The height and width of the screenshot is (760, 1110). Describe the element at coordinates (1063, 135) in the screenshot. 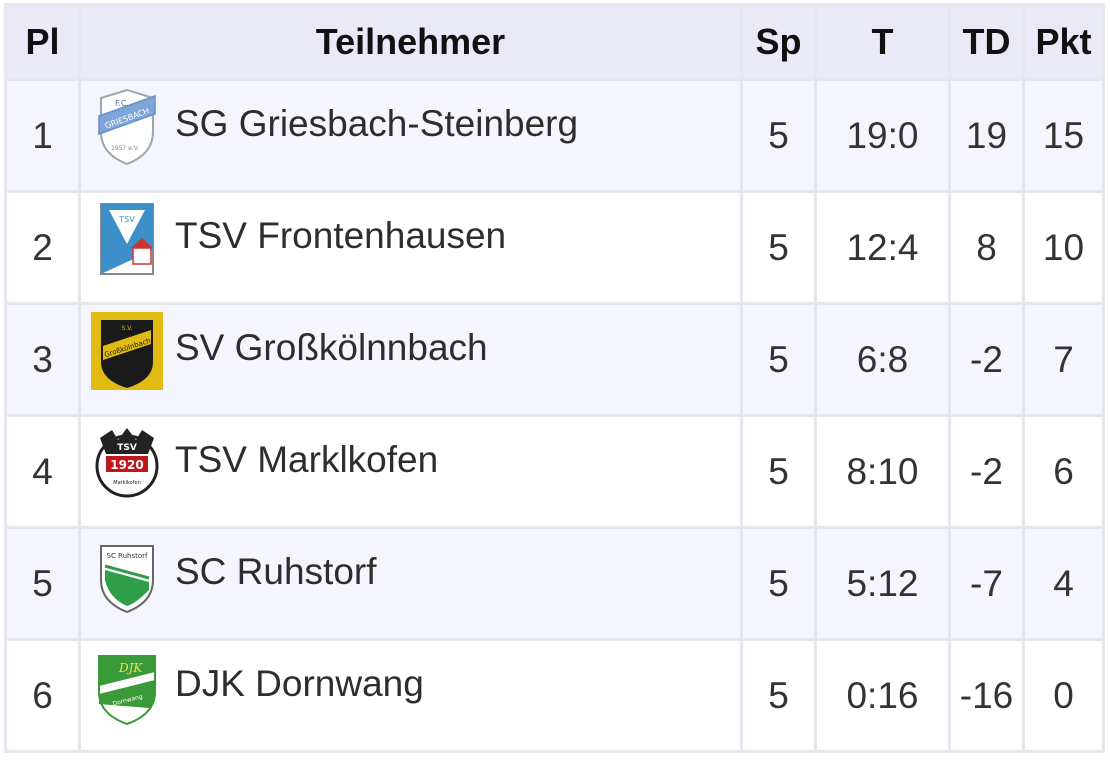

I see `points-cell: 15` at that location.